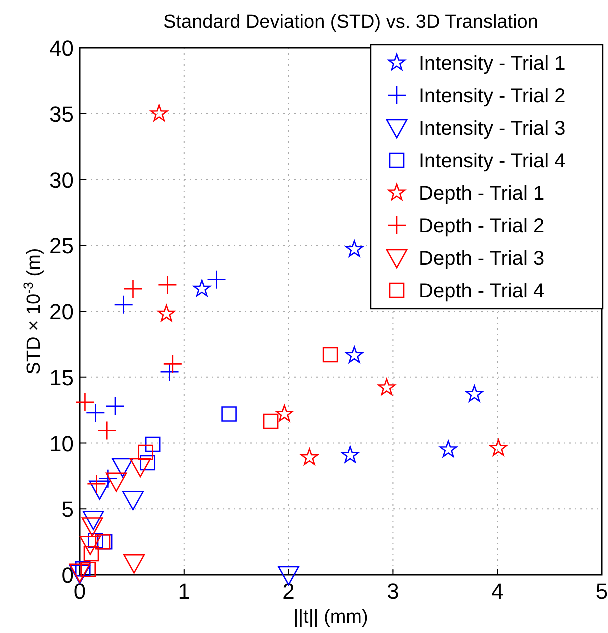 Image resolution: width=608 pixels, height=633 pixels. I want to click on legend-label: Intensity - Trial 2, so click(492, 97).